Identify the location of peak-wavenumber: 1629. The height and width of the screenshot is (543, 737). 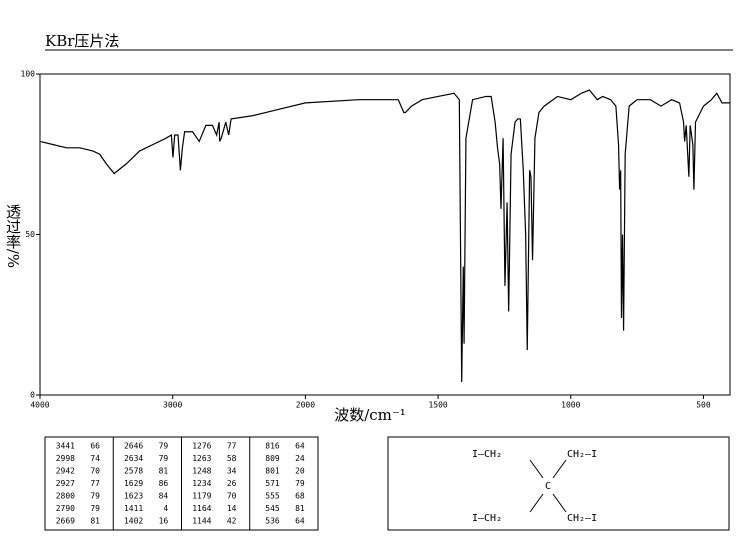
(133, 483).